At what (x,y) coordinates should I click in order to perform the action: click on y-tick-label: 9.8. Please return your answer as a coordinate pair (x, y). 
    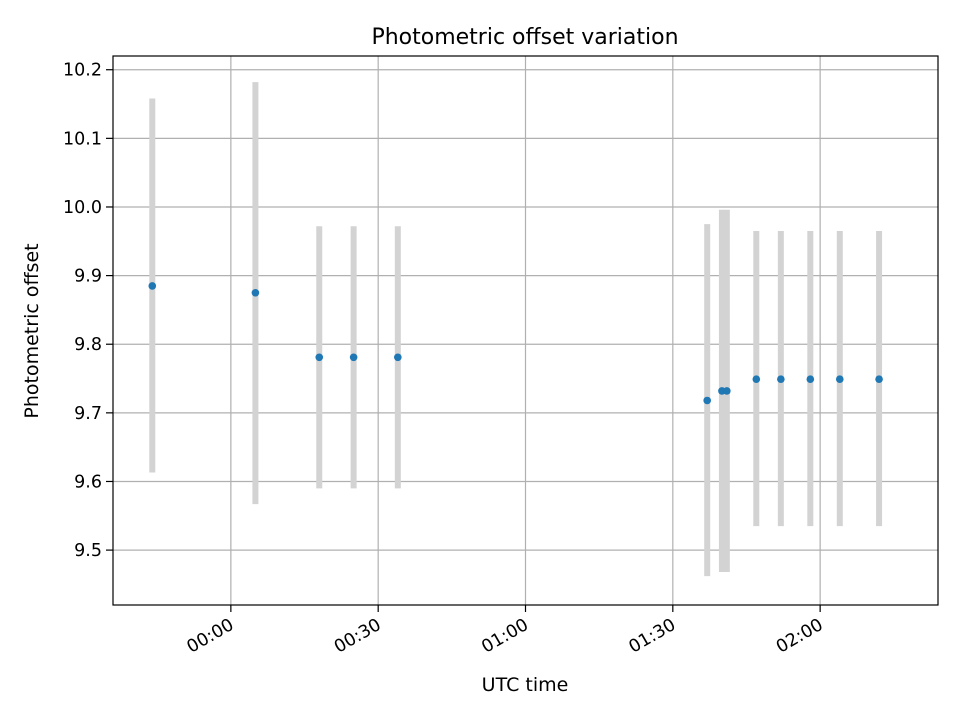
    Looking at the image, I should click on (88, 345).